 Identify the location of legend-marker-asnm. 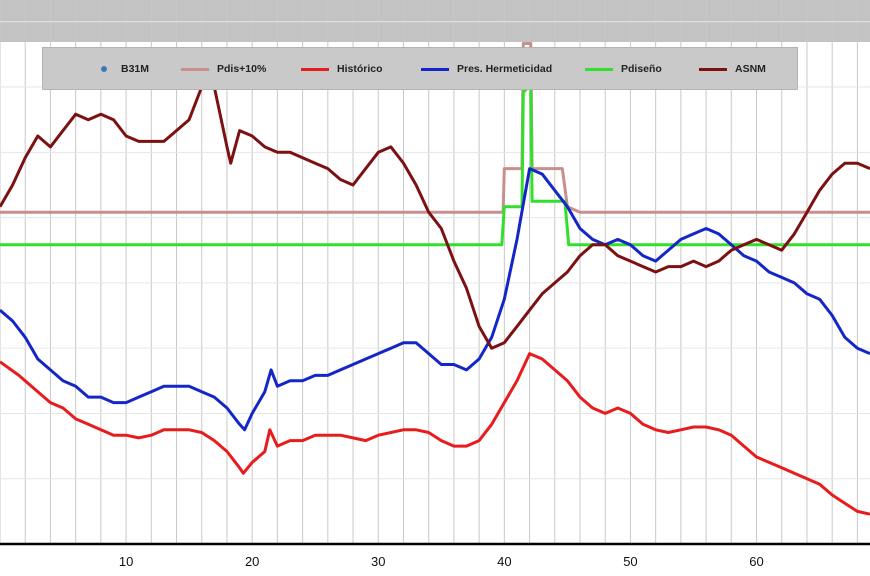
(713, 69).